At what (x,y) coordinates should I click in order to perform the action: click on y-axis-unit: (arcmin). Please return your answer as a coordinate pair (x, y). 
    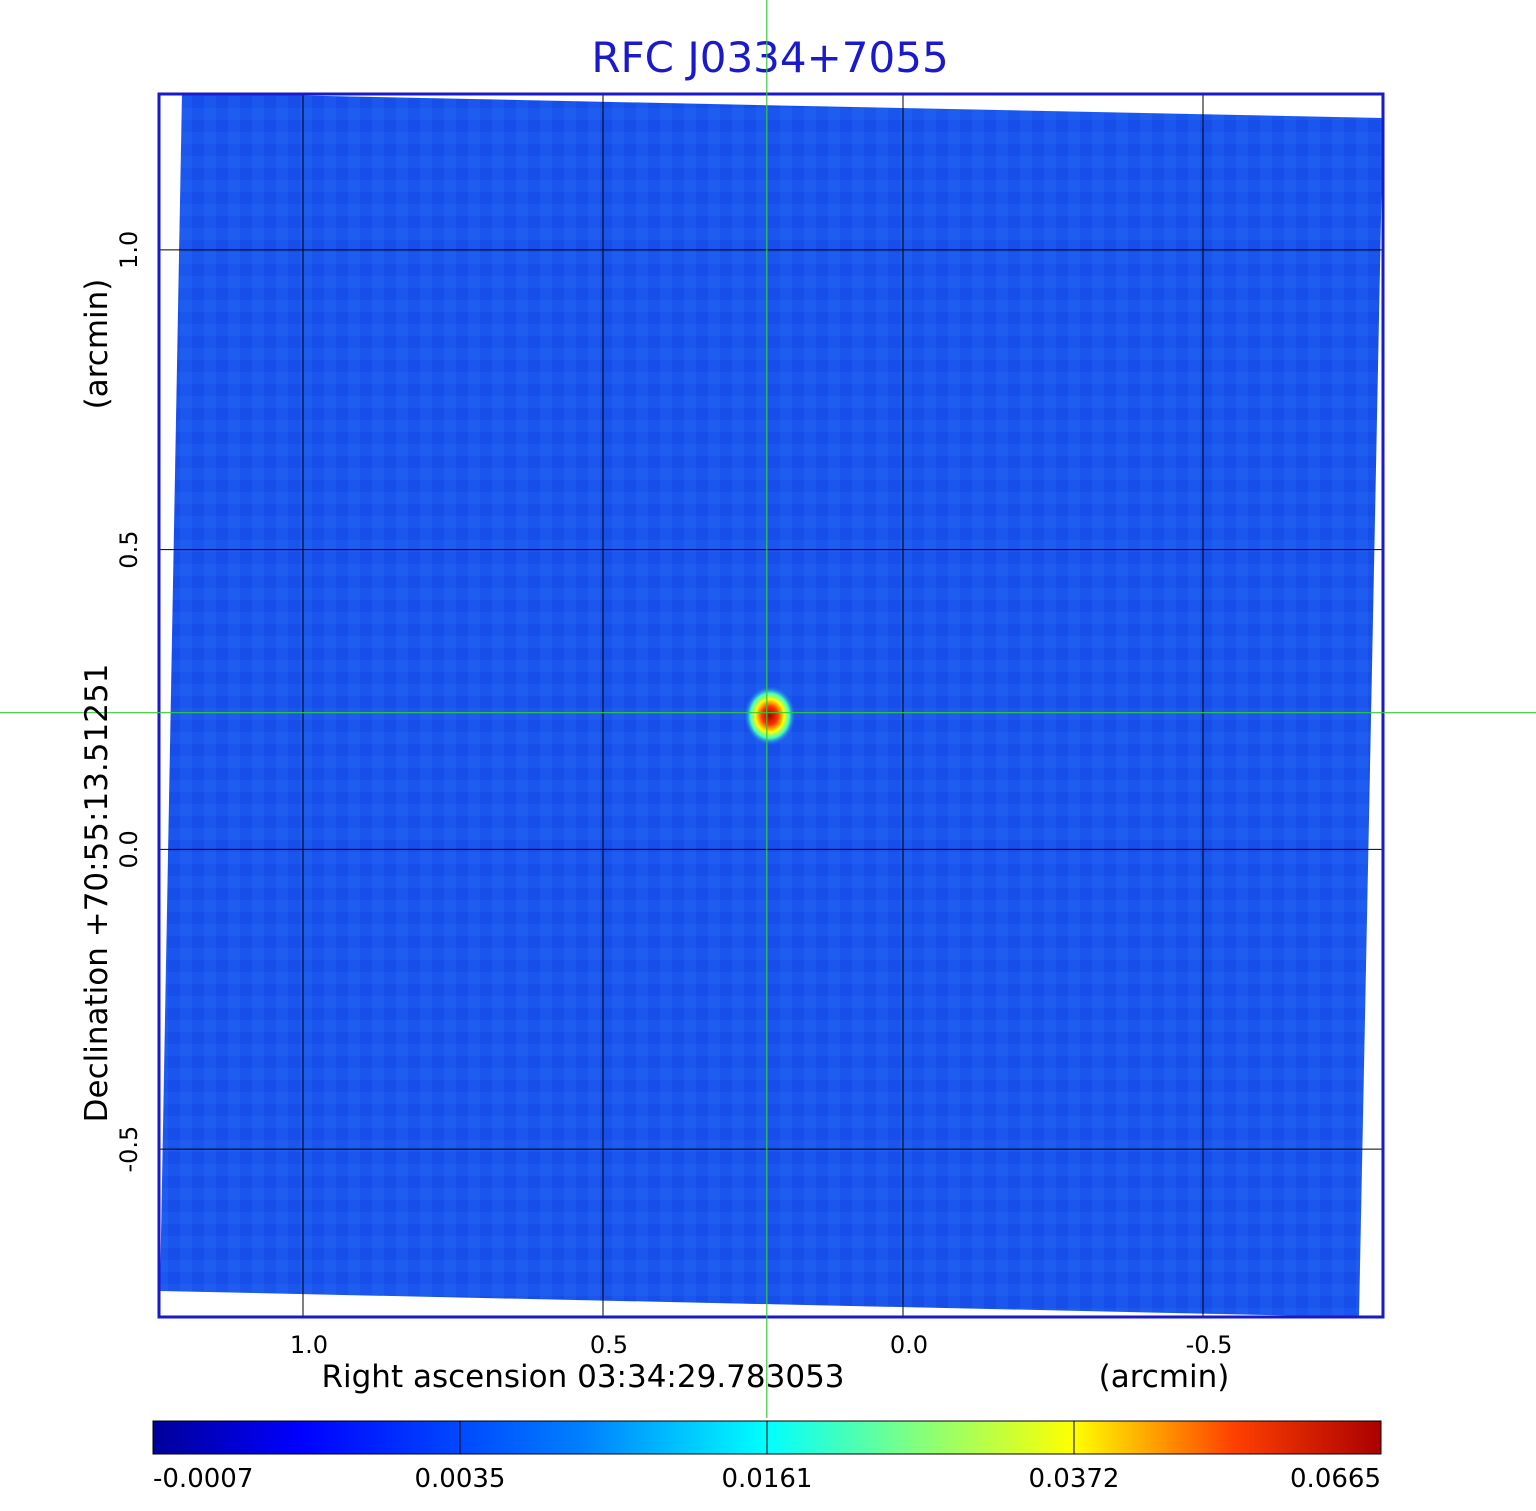
    Looking at the image, I should click on (97, 344).